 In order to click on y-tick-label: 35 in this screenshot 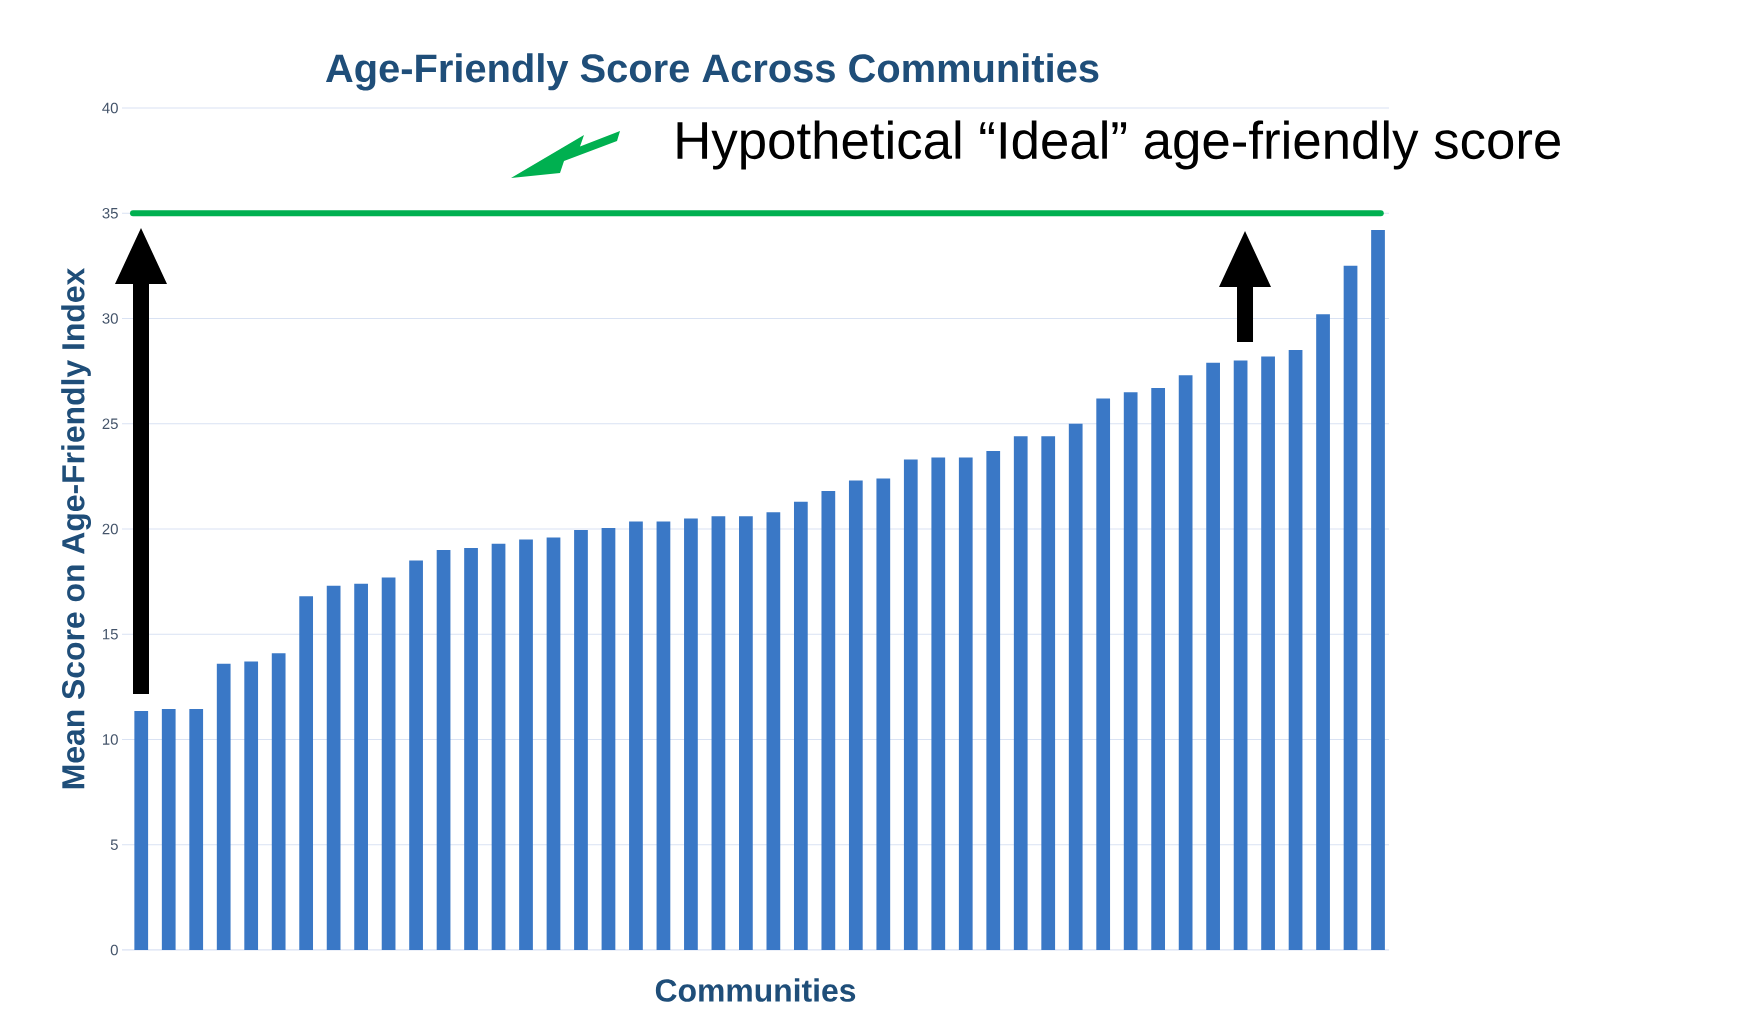, I will do `click(110, 213)`.